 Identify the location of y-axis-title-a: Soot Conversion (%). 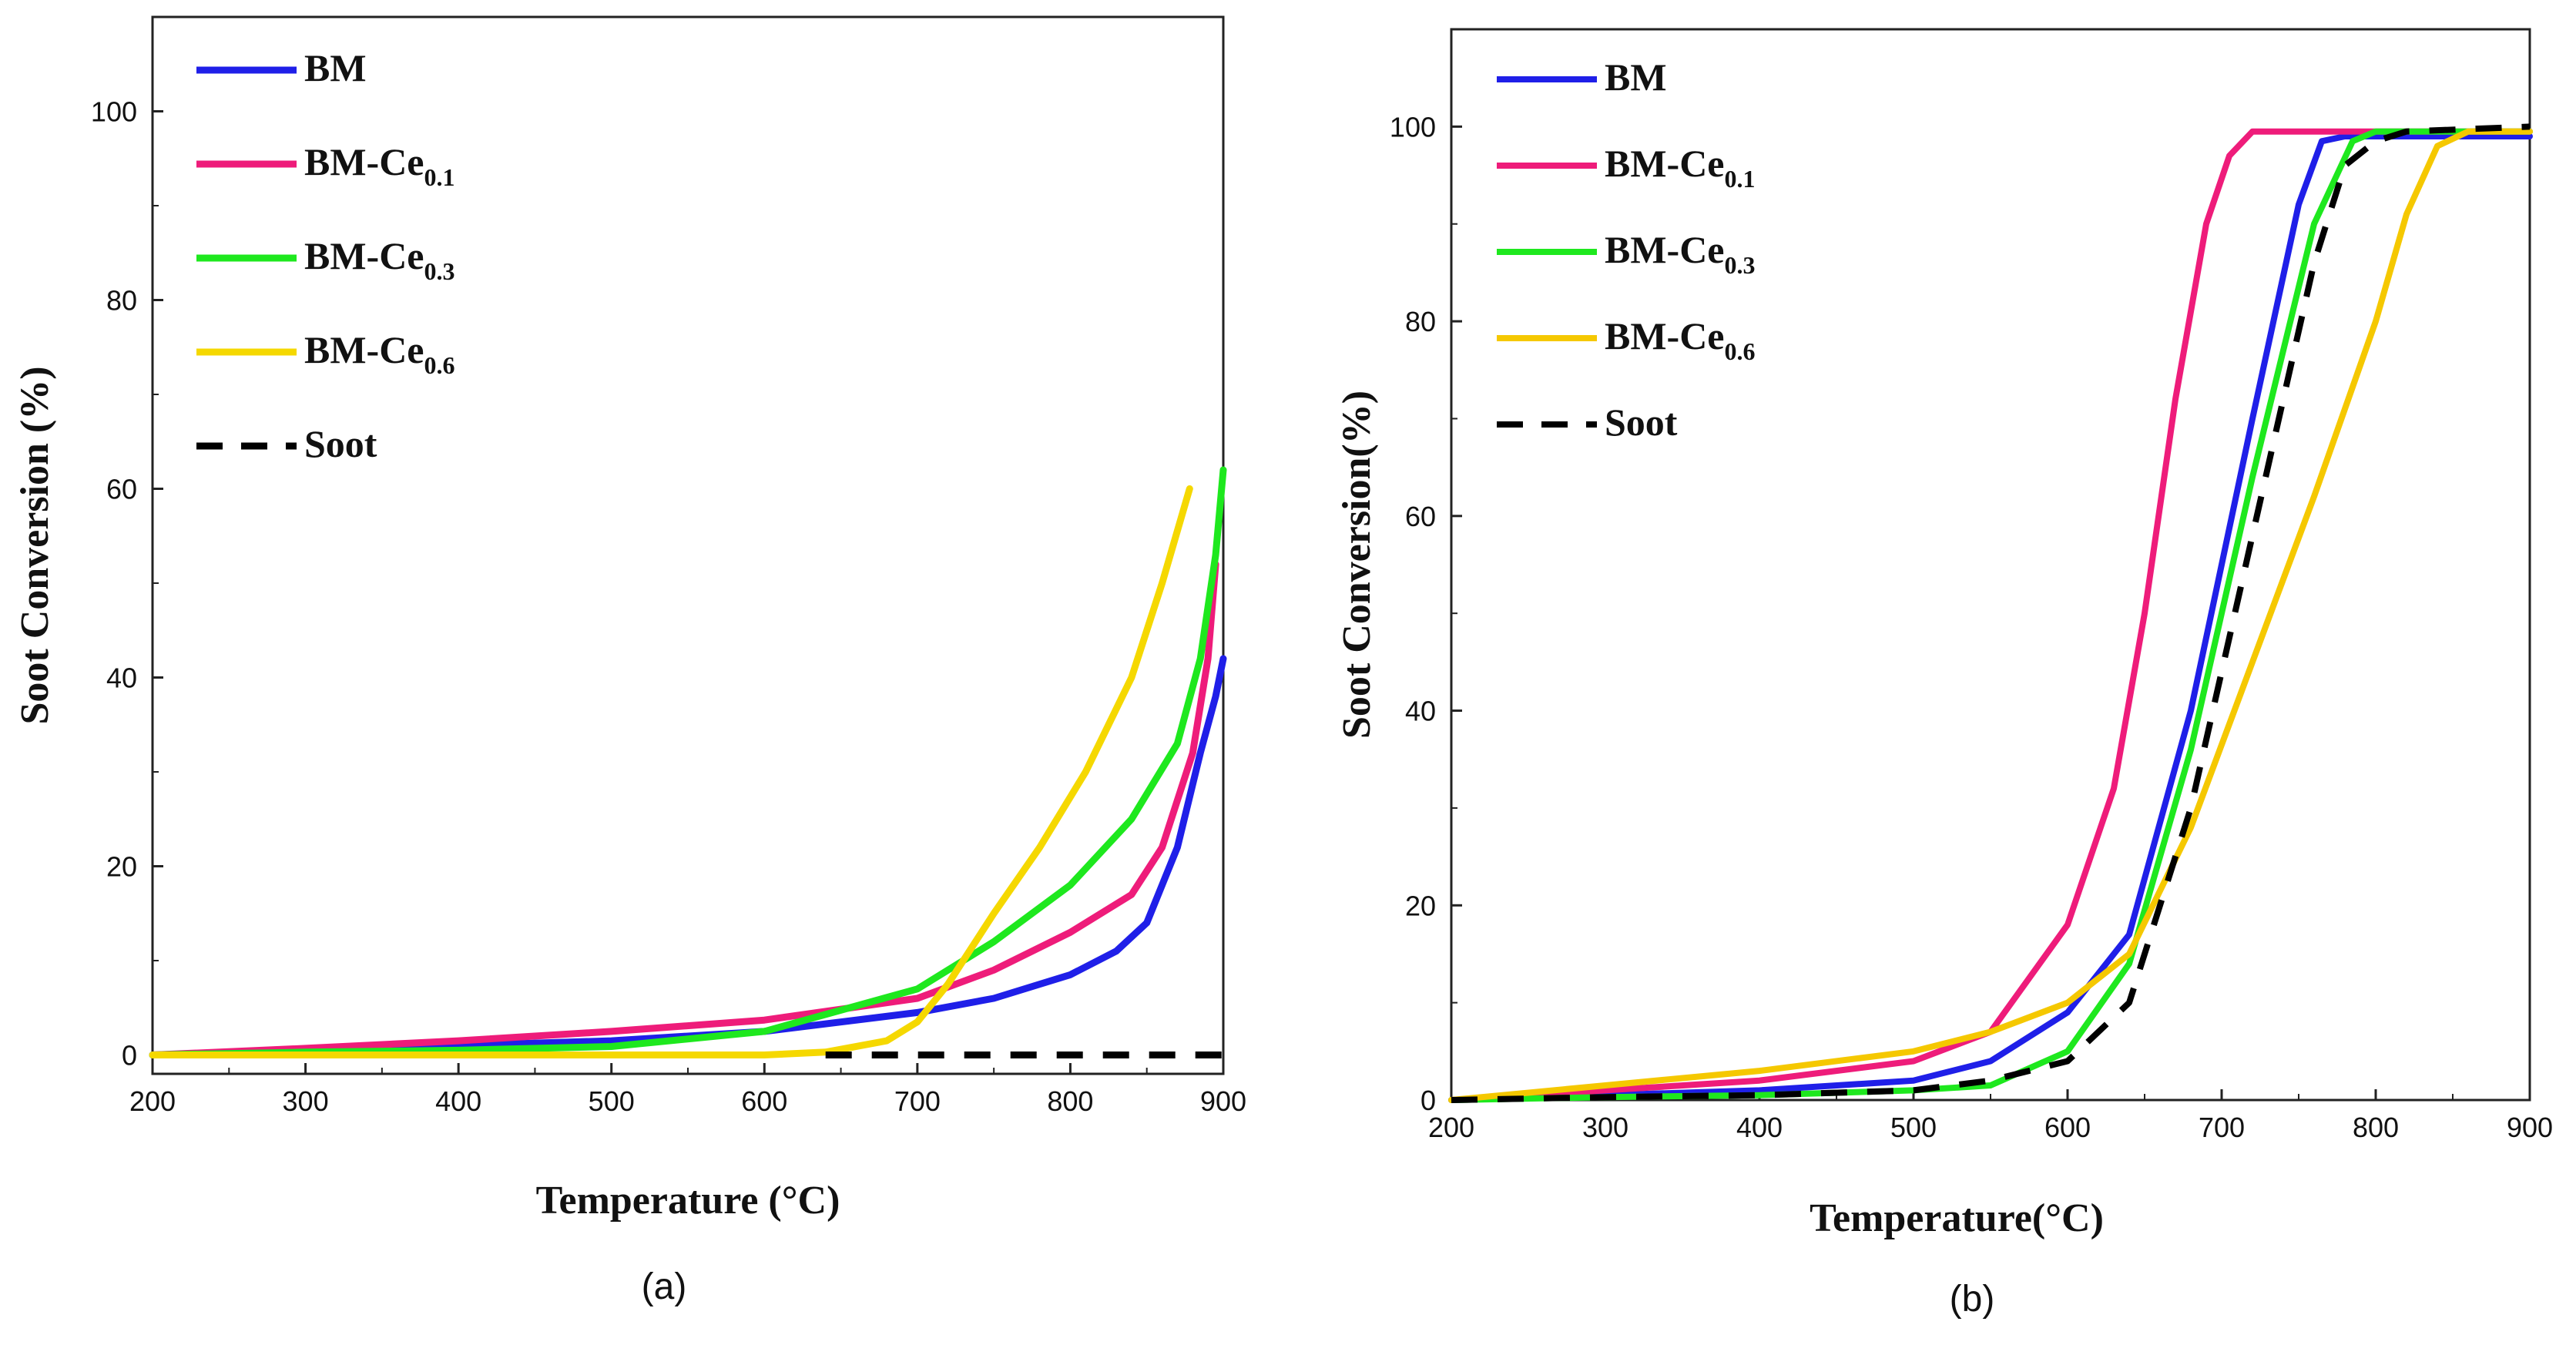
(35, 545).